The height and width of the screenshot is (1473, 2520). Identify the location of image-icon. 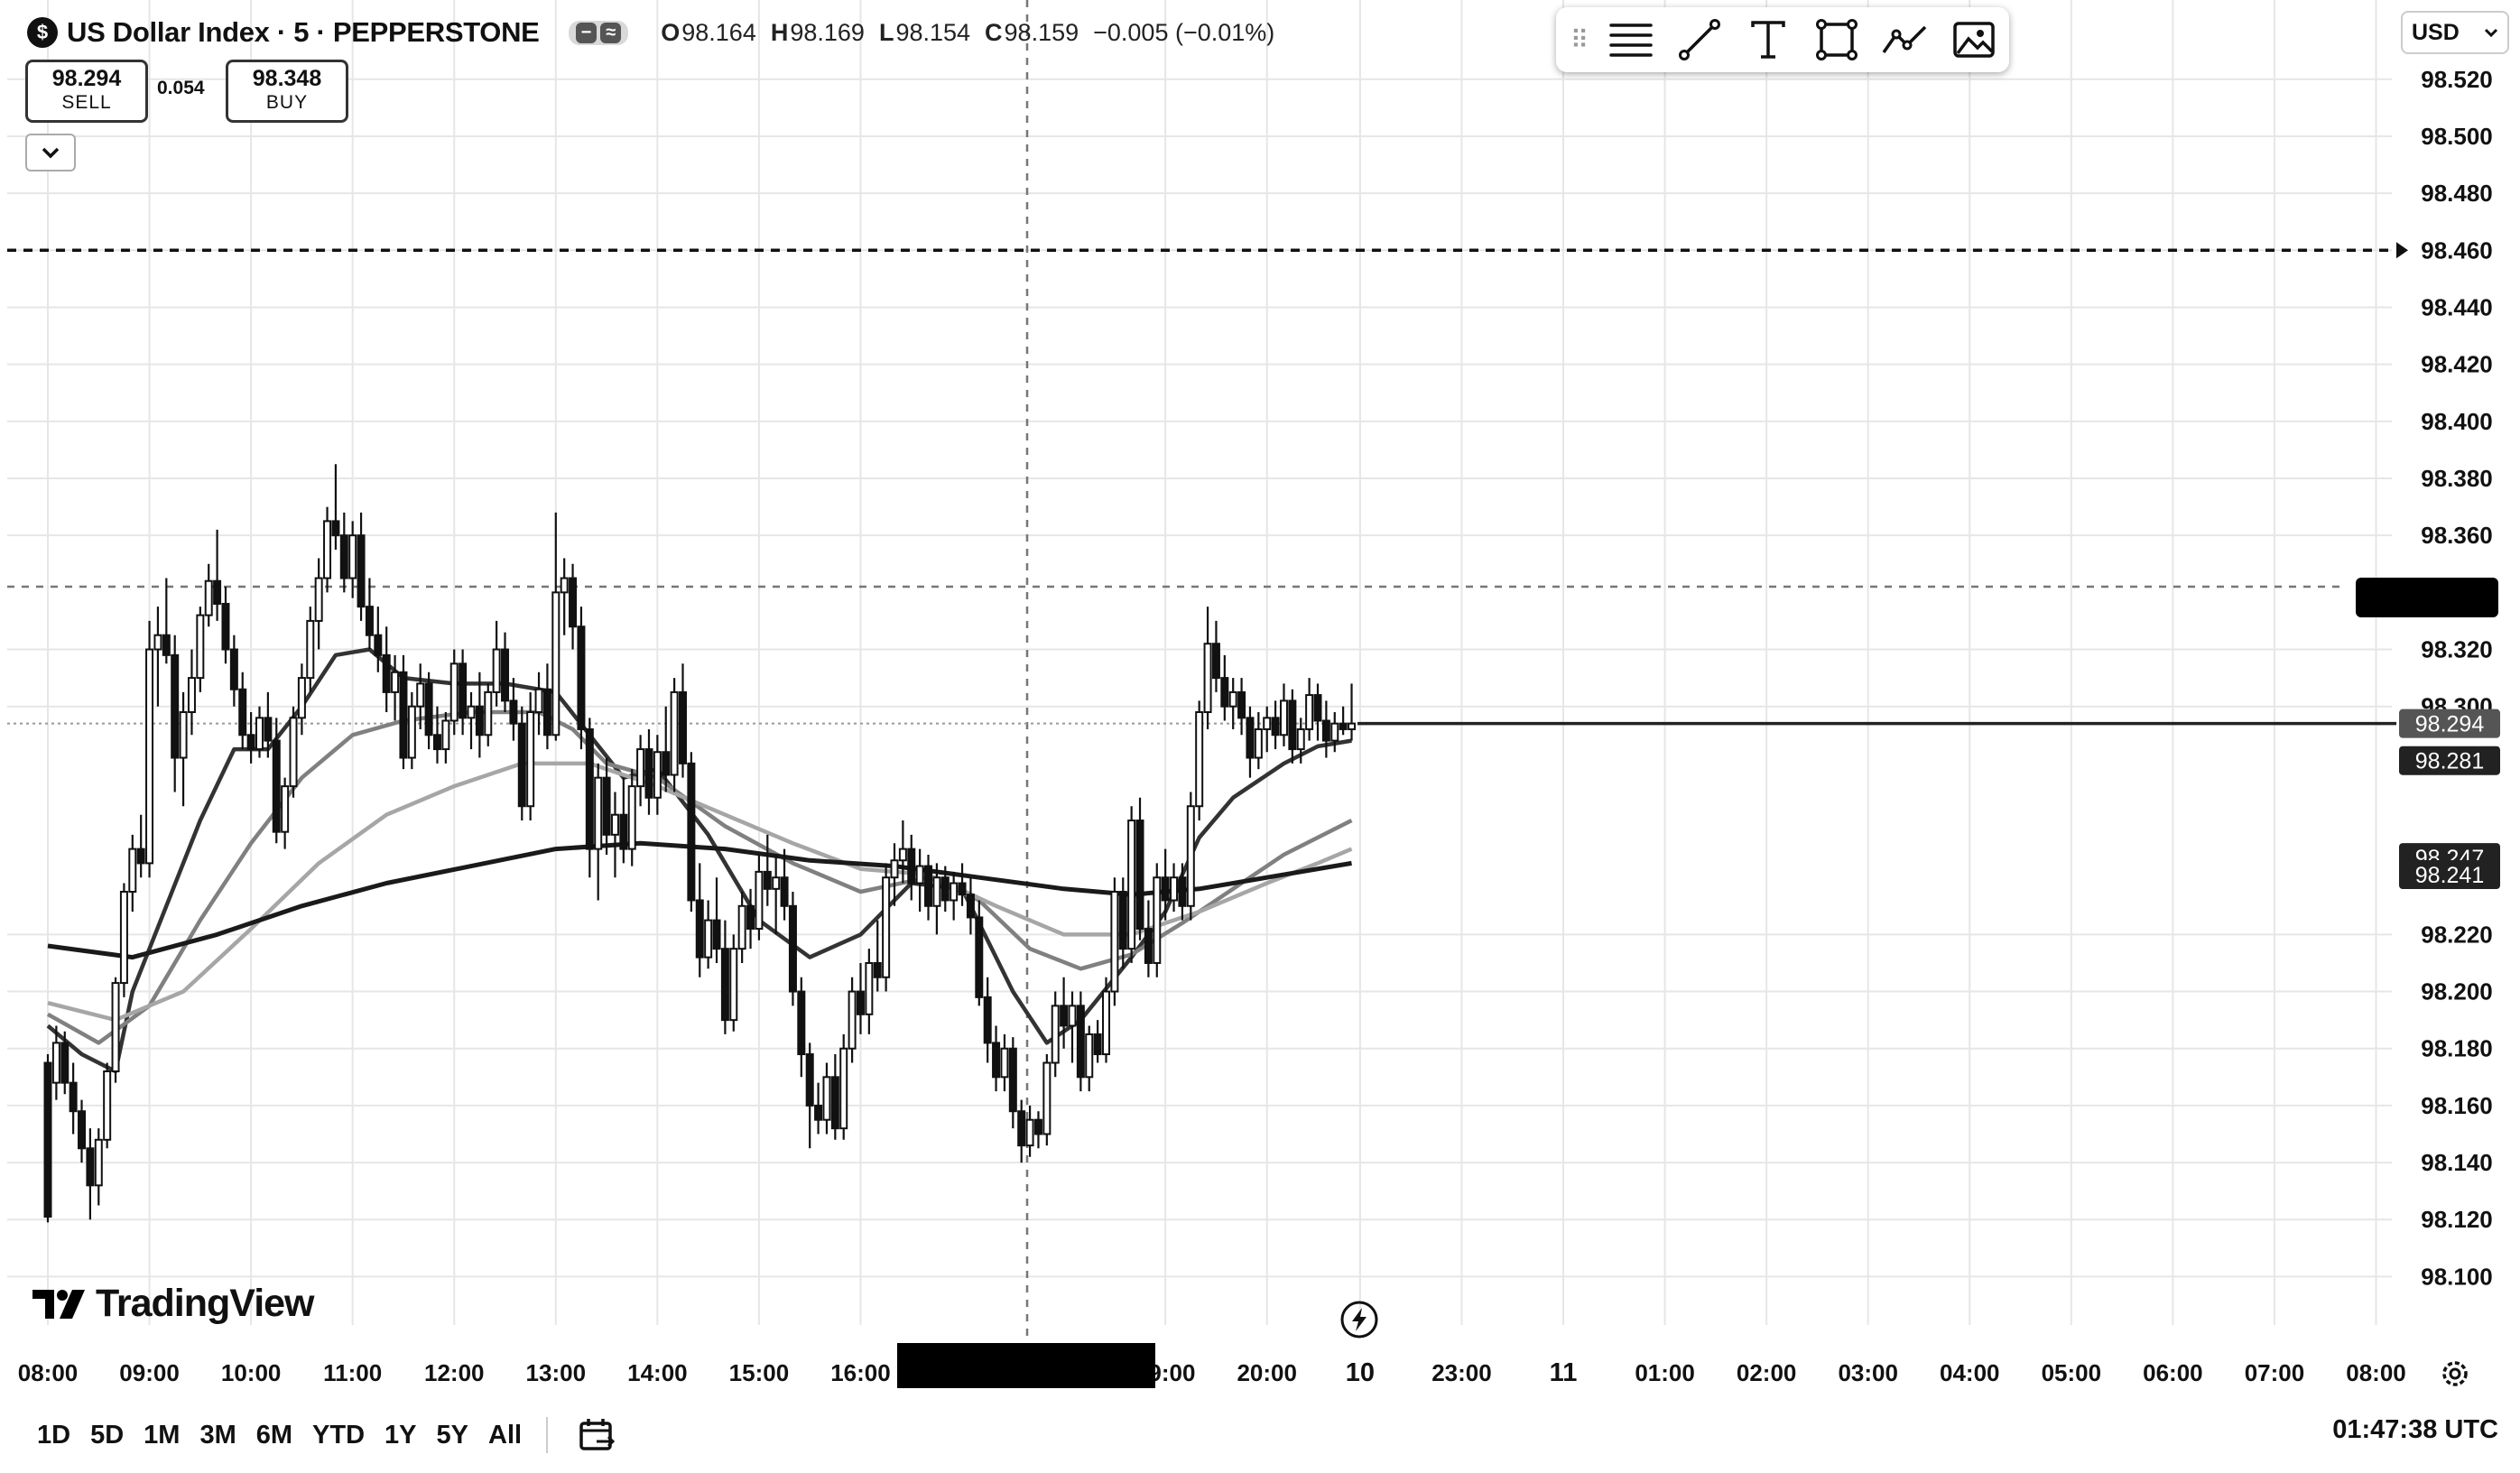
(1974, 40).